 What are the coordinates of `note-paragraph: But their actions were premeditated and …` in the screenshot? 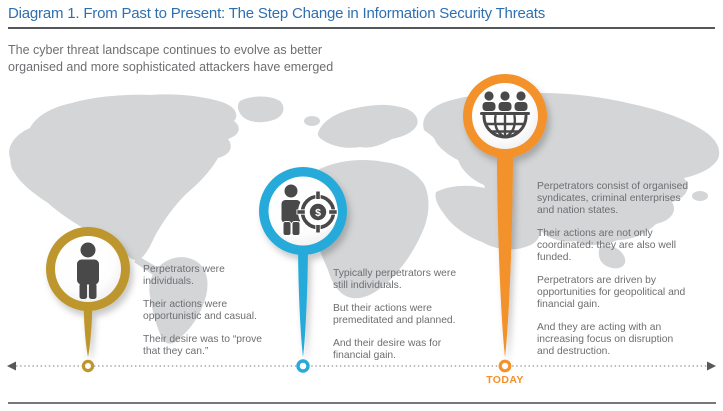 It's located at (394, 314).